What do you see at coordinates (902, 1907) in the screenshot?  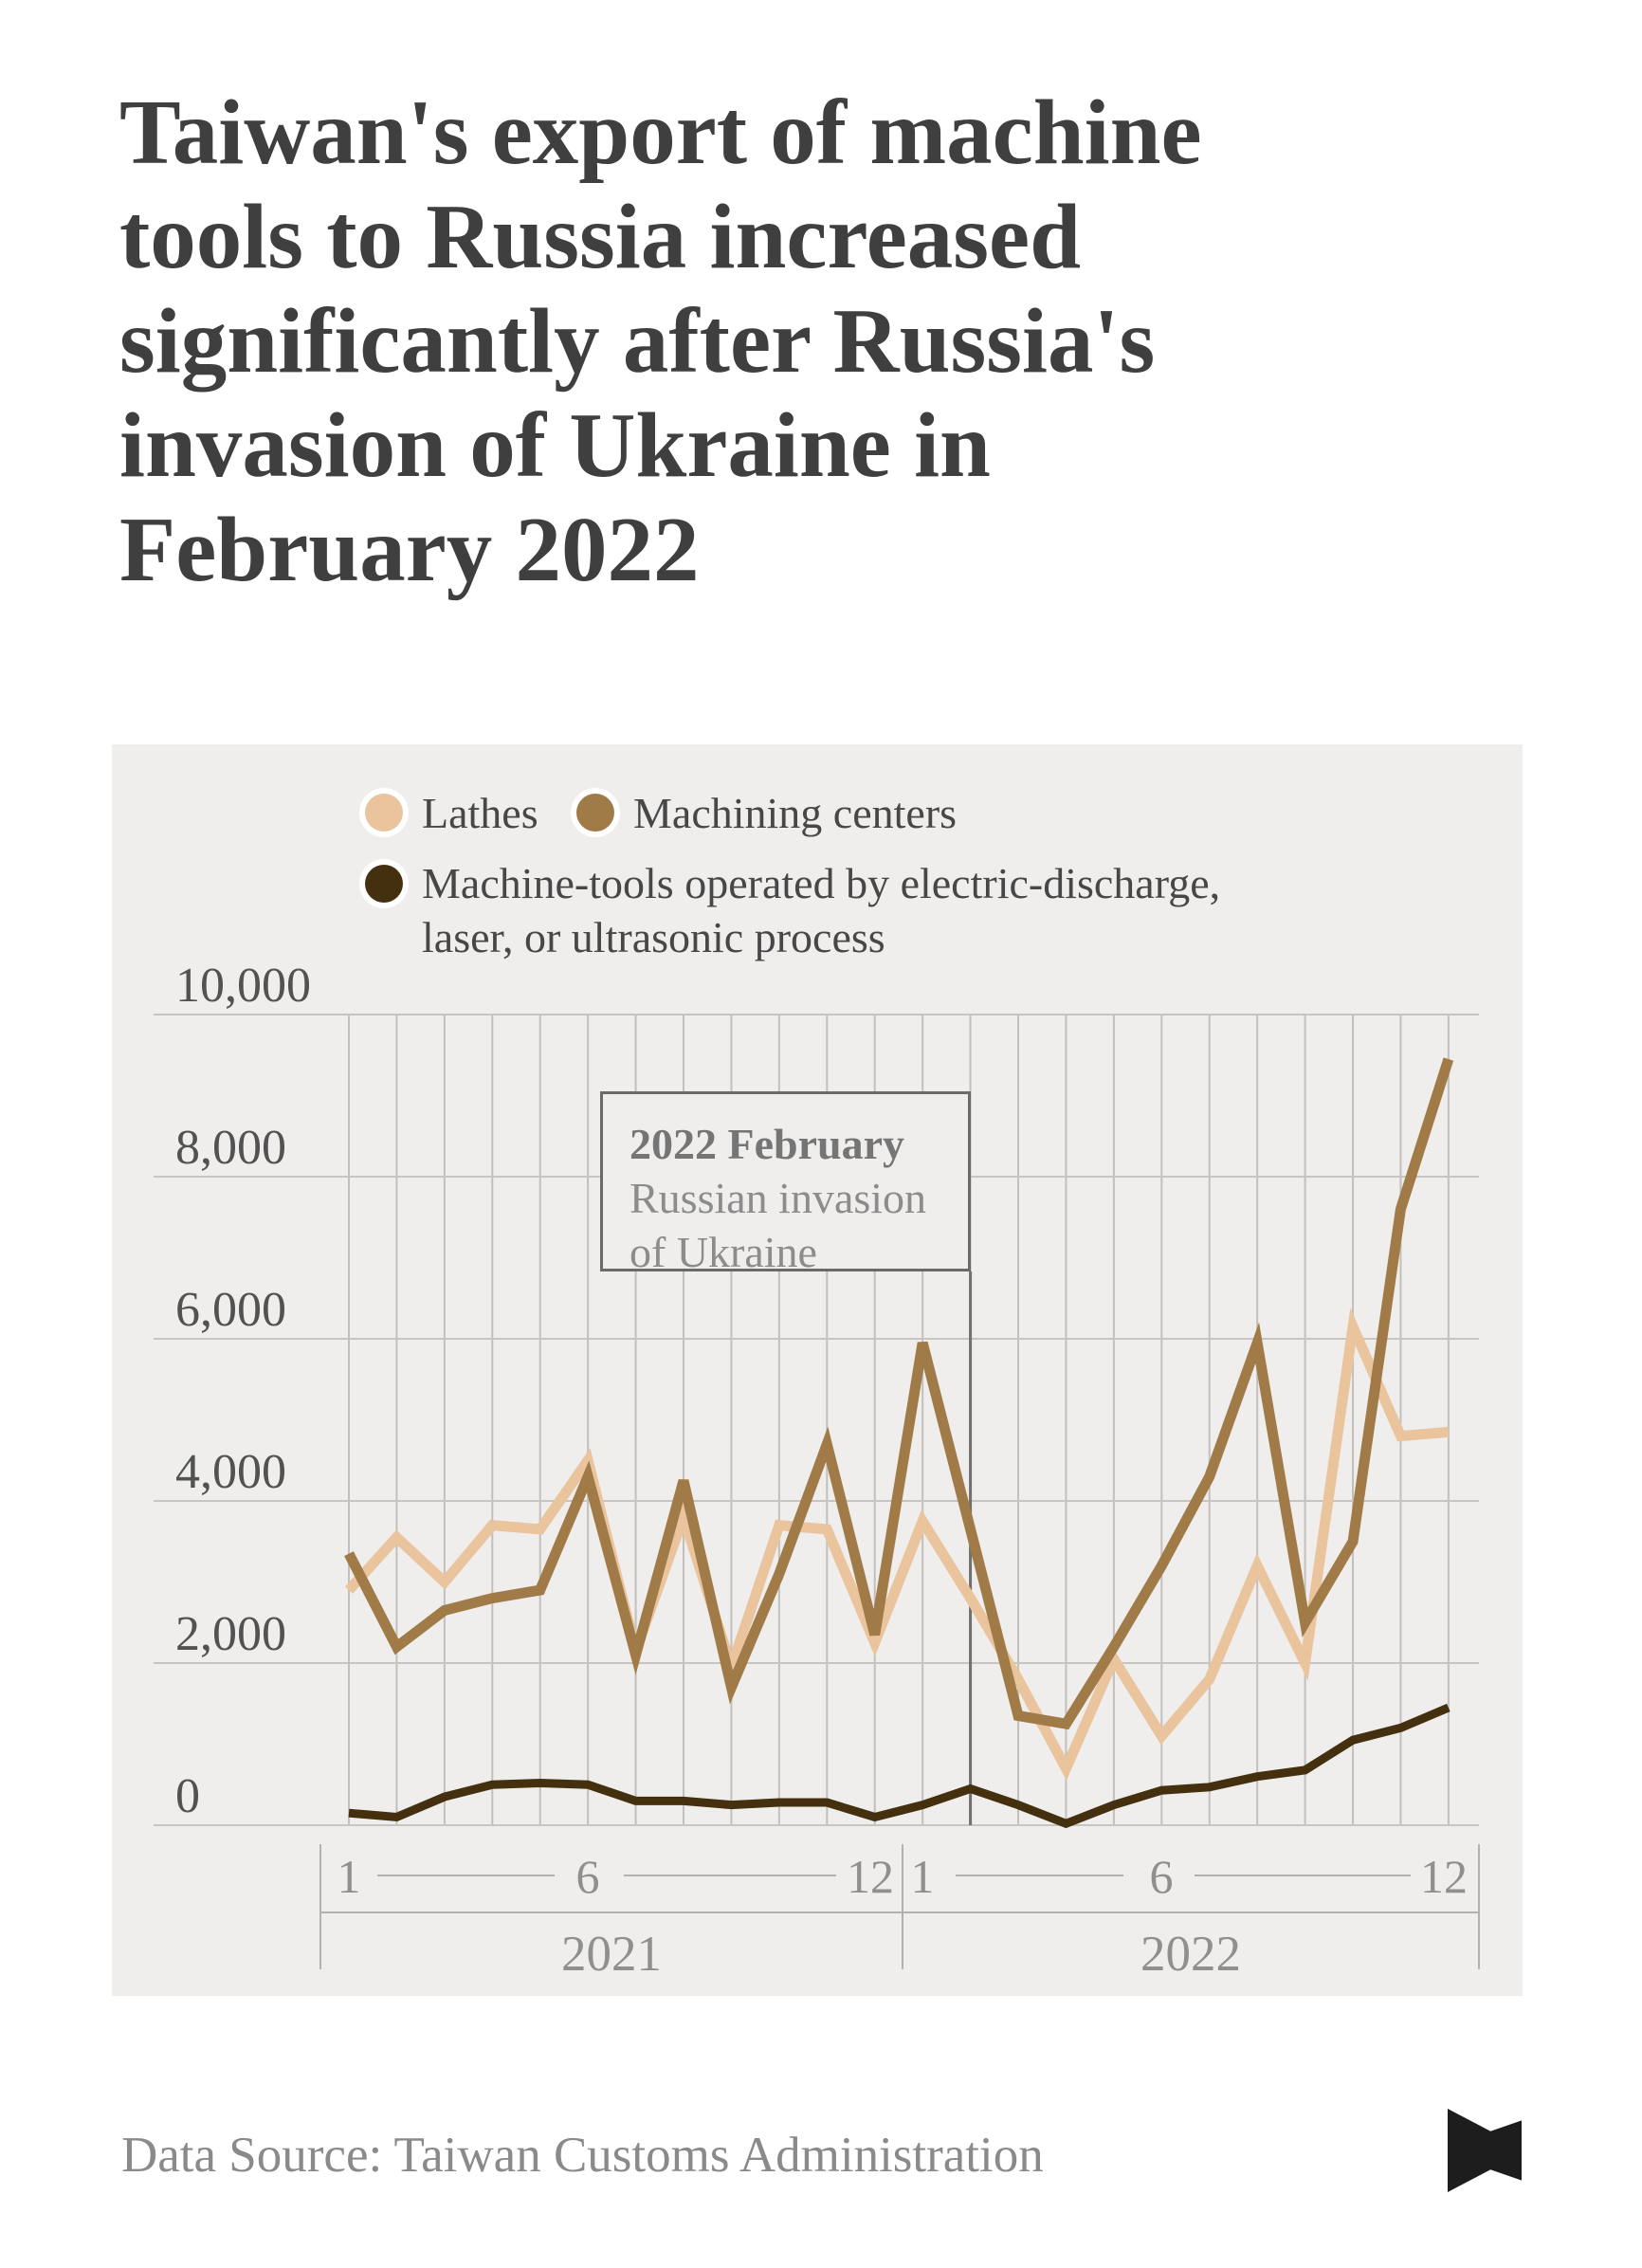 I see `x-axis-divider-middle` at bounding box center [902, 1907].